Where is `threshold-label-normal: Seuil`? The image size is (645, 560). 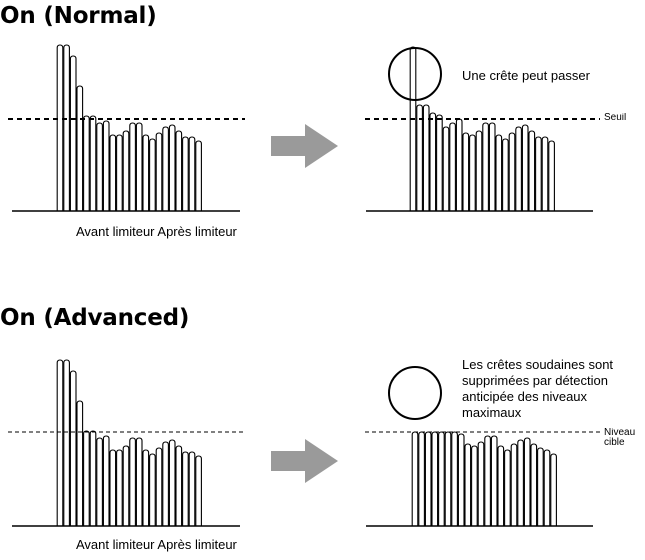
threshold-label-normal: Seuil is located at coordinates (615, 118).